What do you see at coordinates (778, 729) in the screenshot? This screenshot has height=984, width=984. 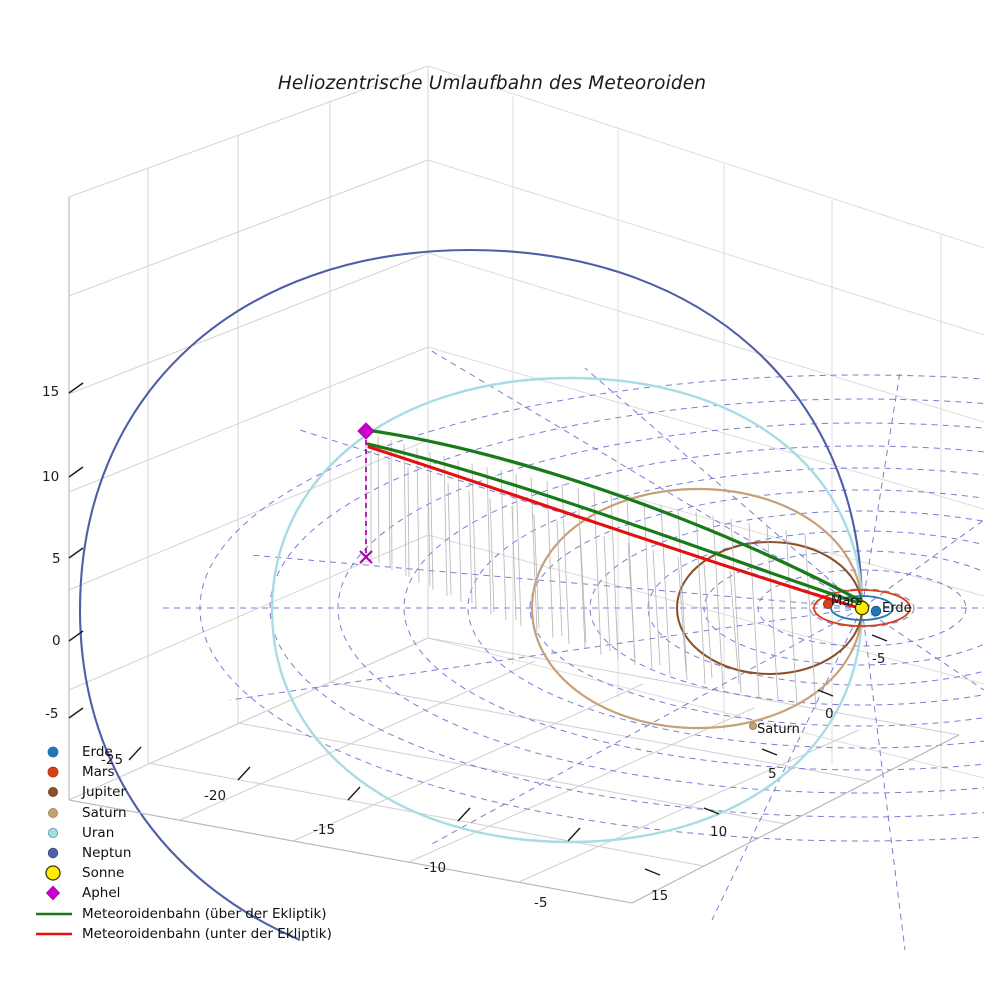 I see `annotation-saturn: Saturn` at bounding box center [778, 729].